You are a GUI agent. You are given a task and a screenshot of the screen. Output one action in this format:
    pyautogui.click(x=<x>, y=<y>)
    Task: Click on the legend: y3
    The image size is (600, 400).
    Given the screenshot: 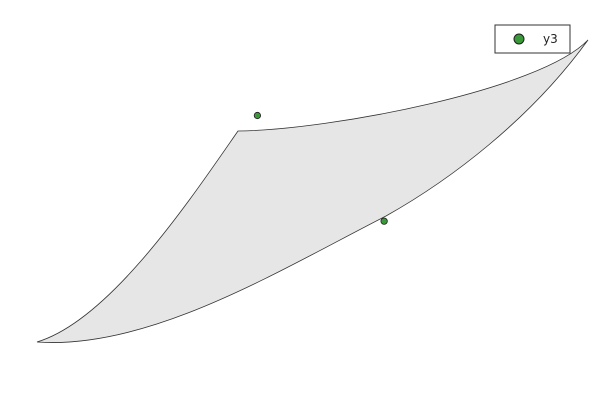 What is the action you would take?
    pyautogui.click(x=532, y=39)
    